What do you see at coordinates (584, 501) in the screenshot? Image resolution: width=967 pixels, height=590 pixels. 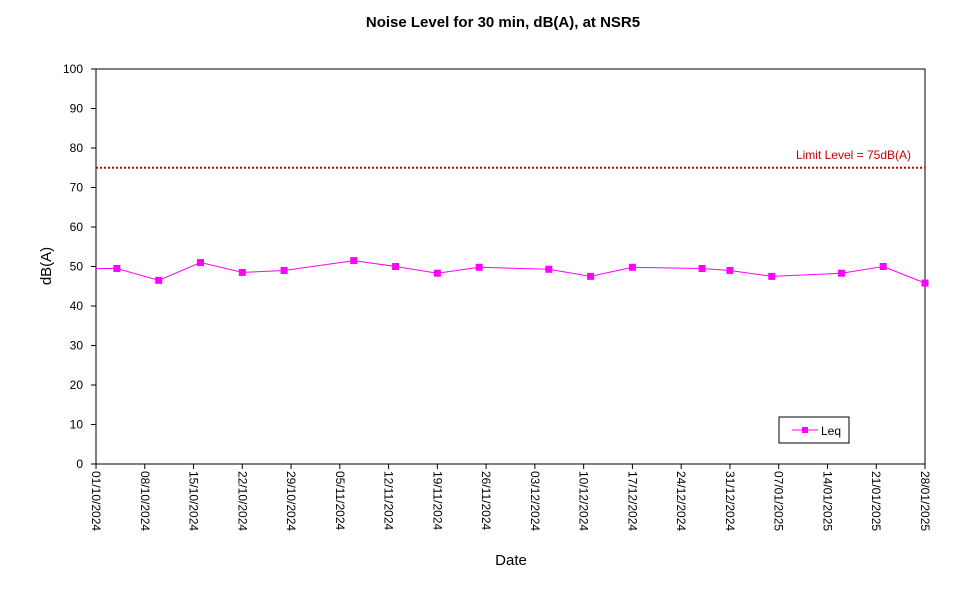 I see `x-tick-label: 10/12/2024` at bounding box center [584, 501].